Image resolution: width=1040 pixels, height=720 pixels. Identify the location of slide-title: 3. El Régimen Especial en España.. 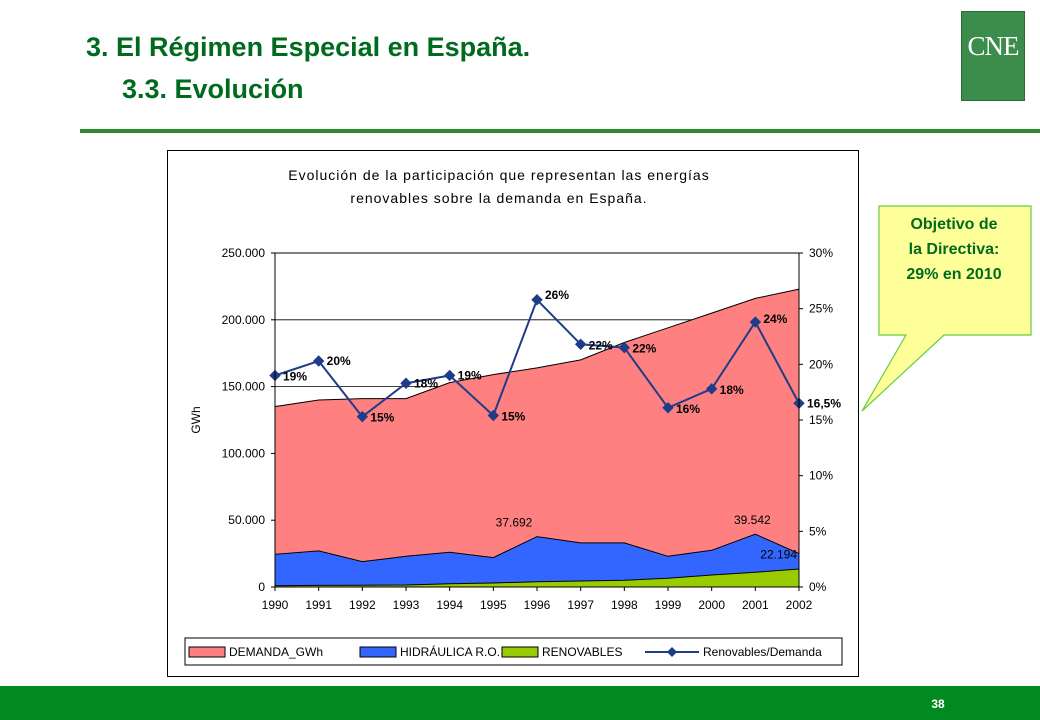
(308, 47).